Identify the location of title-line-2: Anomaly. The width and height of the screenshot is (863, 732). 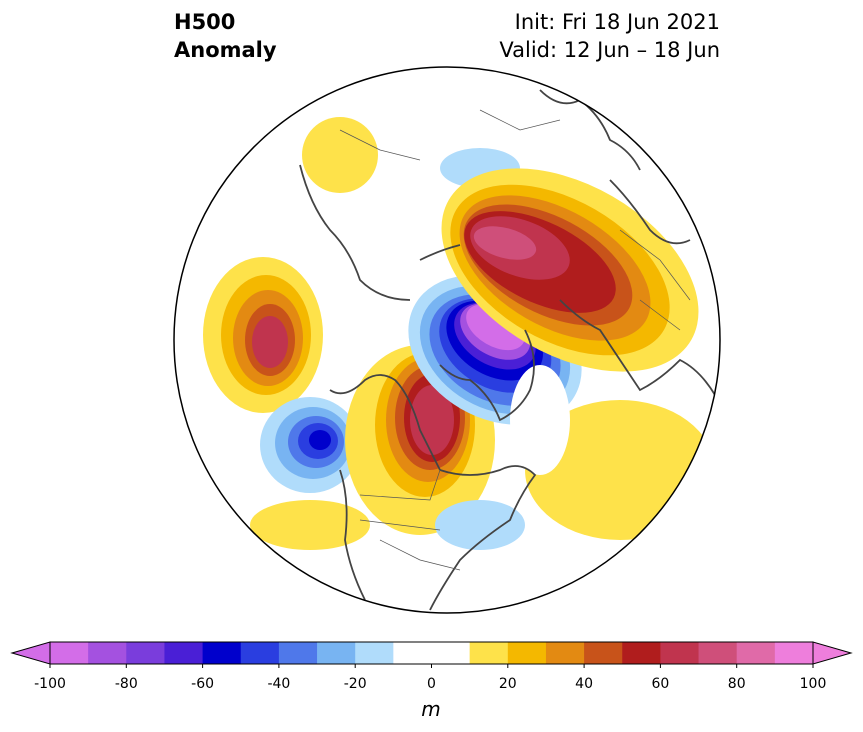
(225, 50).